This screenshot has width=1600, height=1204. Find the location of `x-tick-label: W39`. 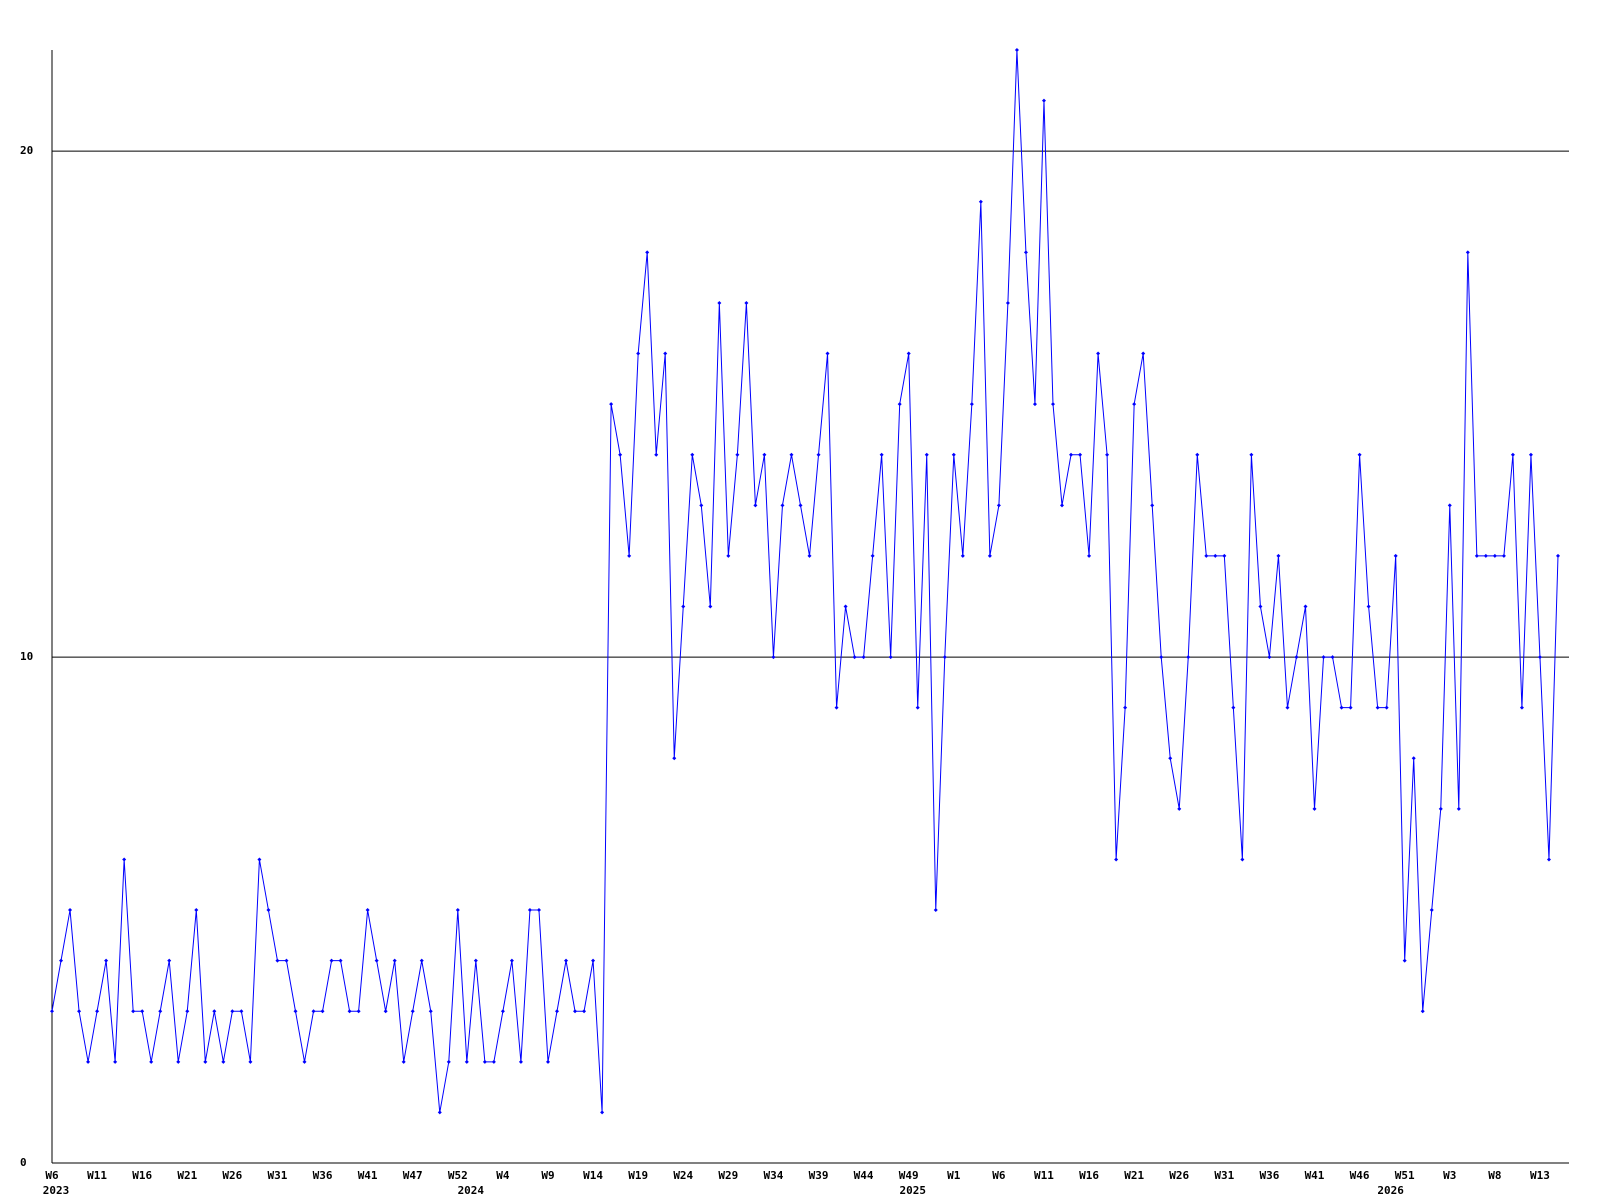

x-tick-label: W39 is located at coordinates (819, 1175).